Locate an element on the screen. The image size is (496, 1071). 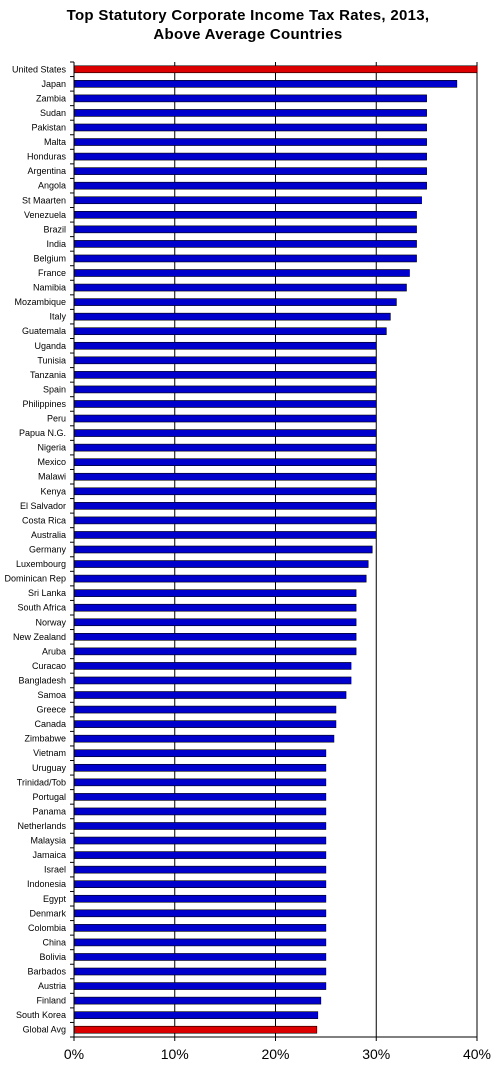
bar-netherlands is located at coordinates (200, 826).